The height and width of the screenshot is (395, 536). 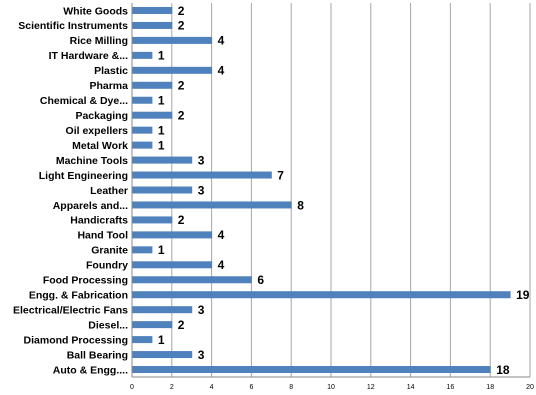 What do you see at coordinates (331, 387) in the screenshot?
I see `x-tick-label: 10` at bounding box center [331, 387].